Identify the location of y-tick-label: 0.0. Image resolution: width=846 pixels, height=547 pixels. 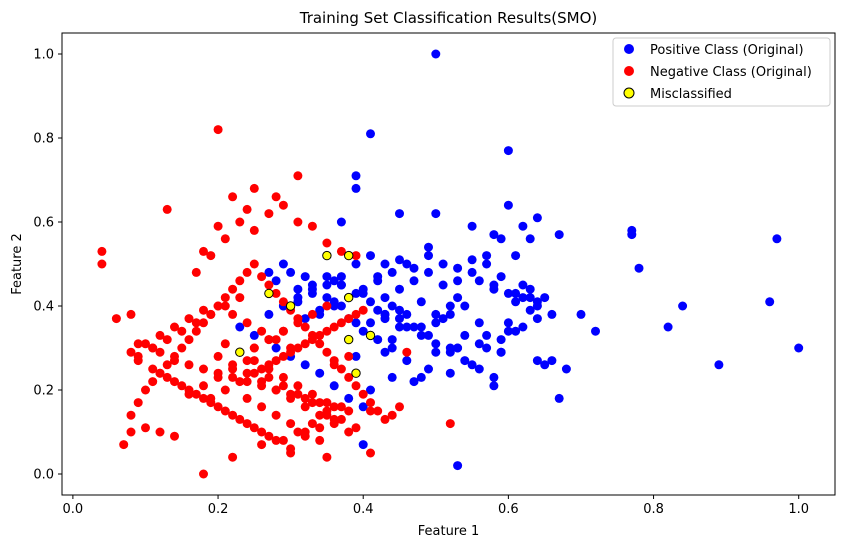
(43, 475).